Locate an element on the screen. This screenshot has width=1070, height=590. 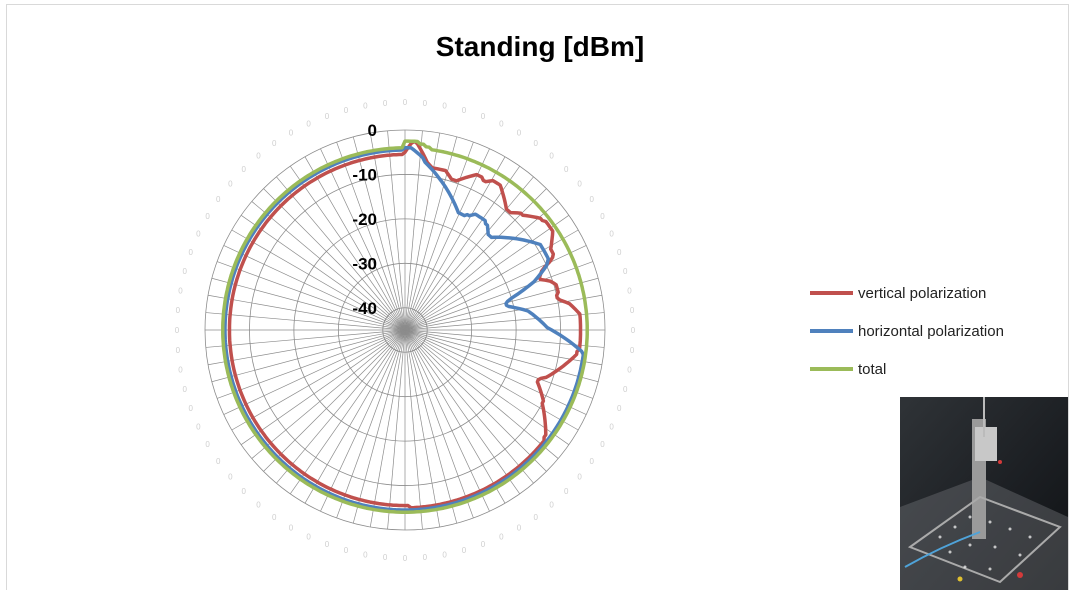
radial-tick-label: 0 is located at coordinates (372, 130).